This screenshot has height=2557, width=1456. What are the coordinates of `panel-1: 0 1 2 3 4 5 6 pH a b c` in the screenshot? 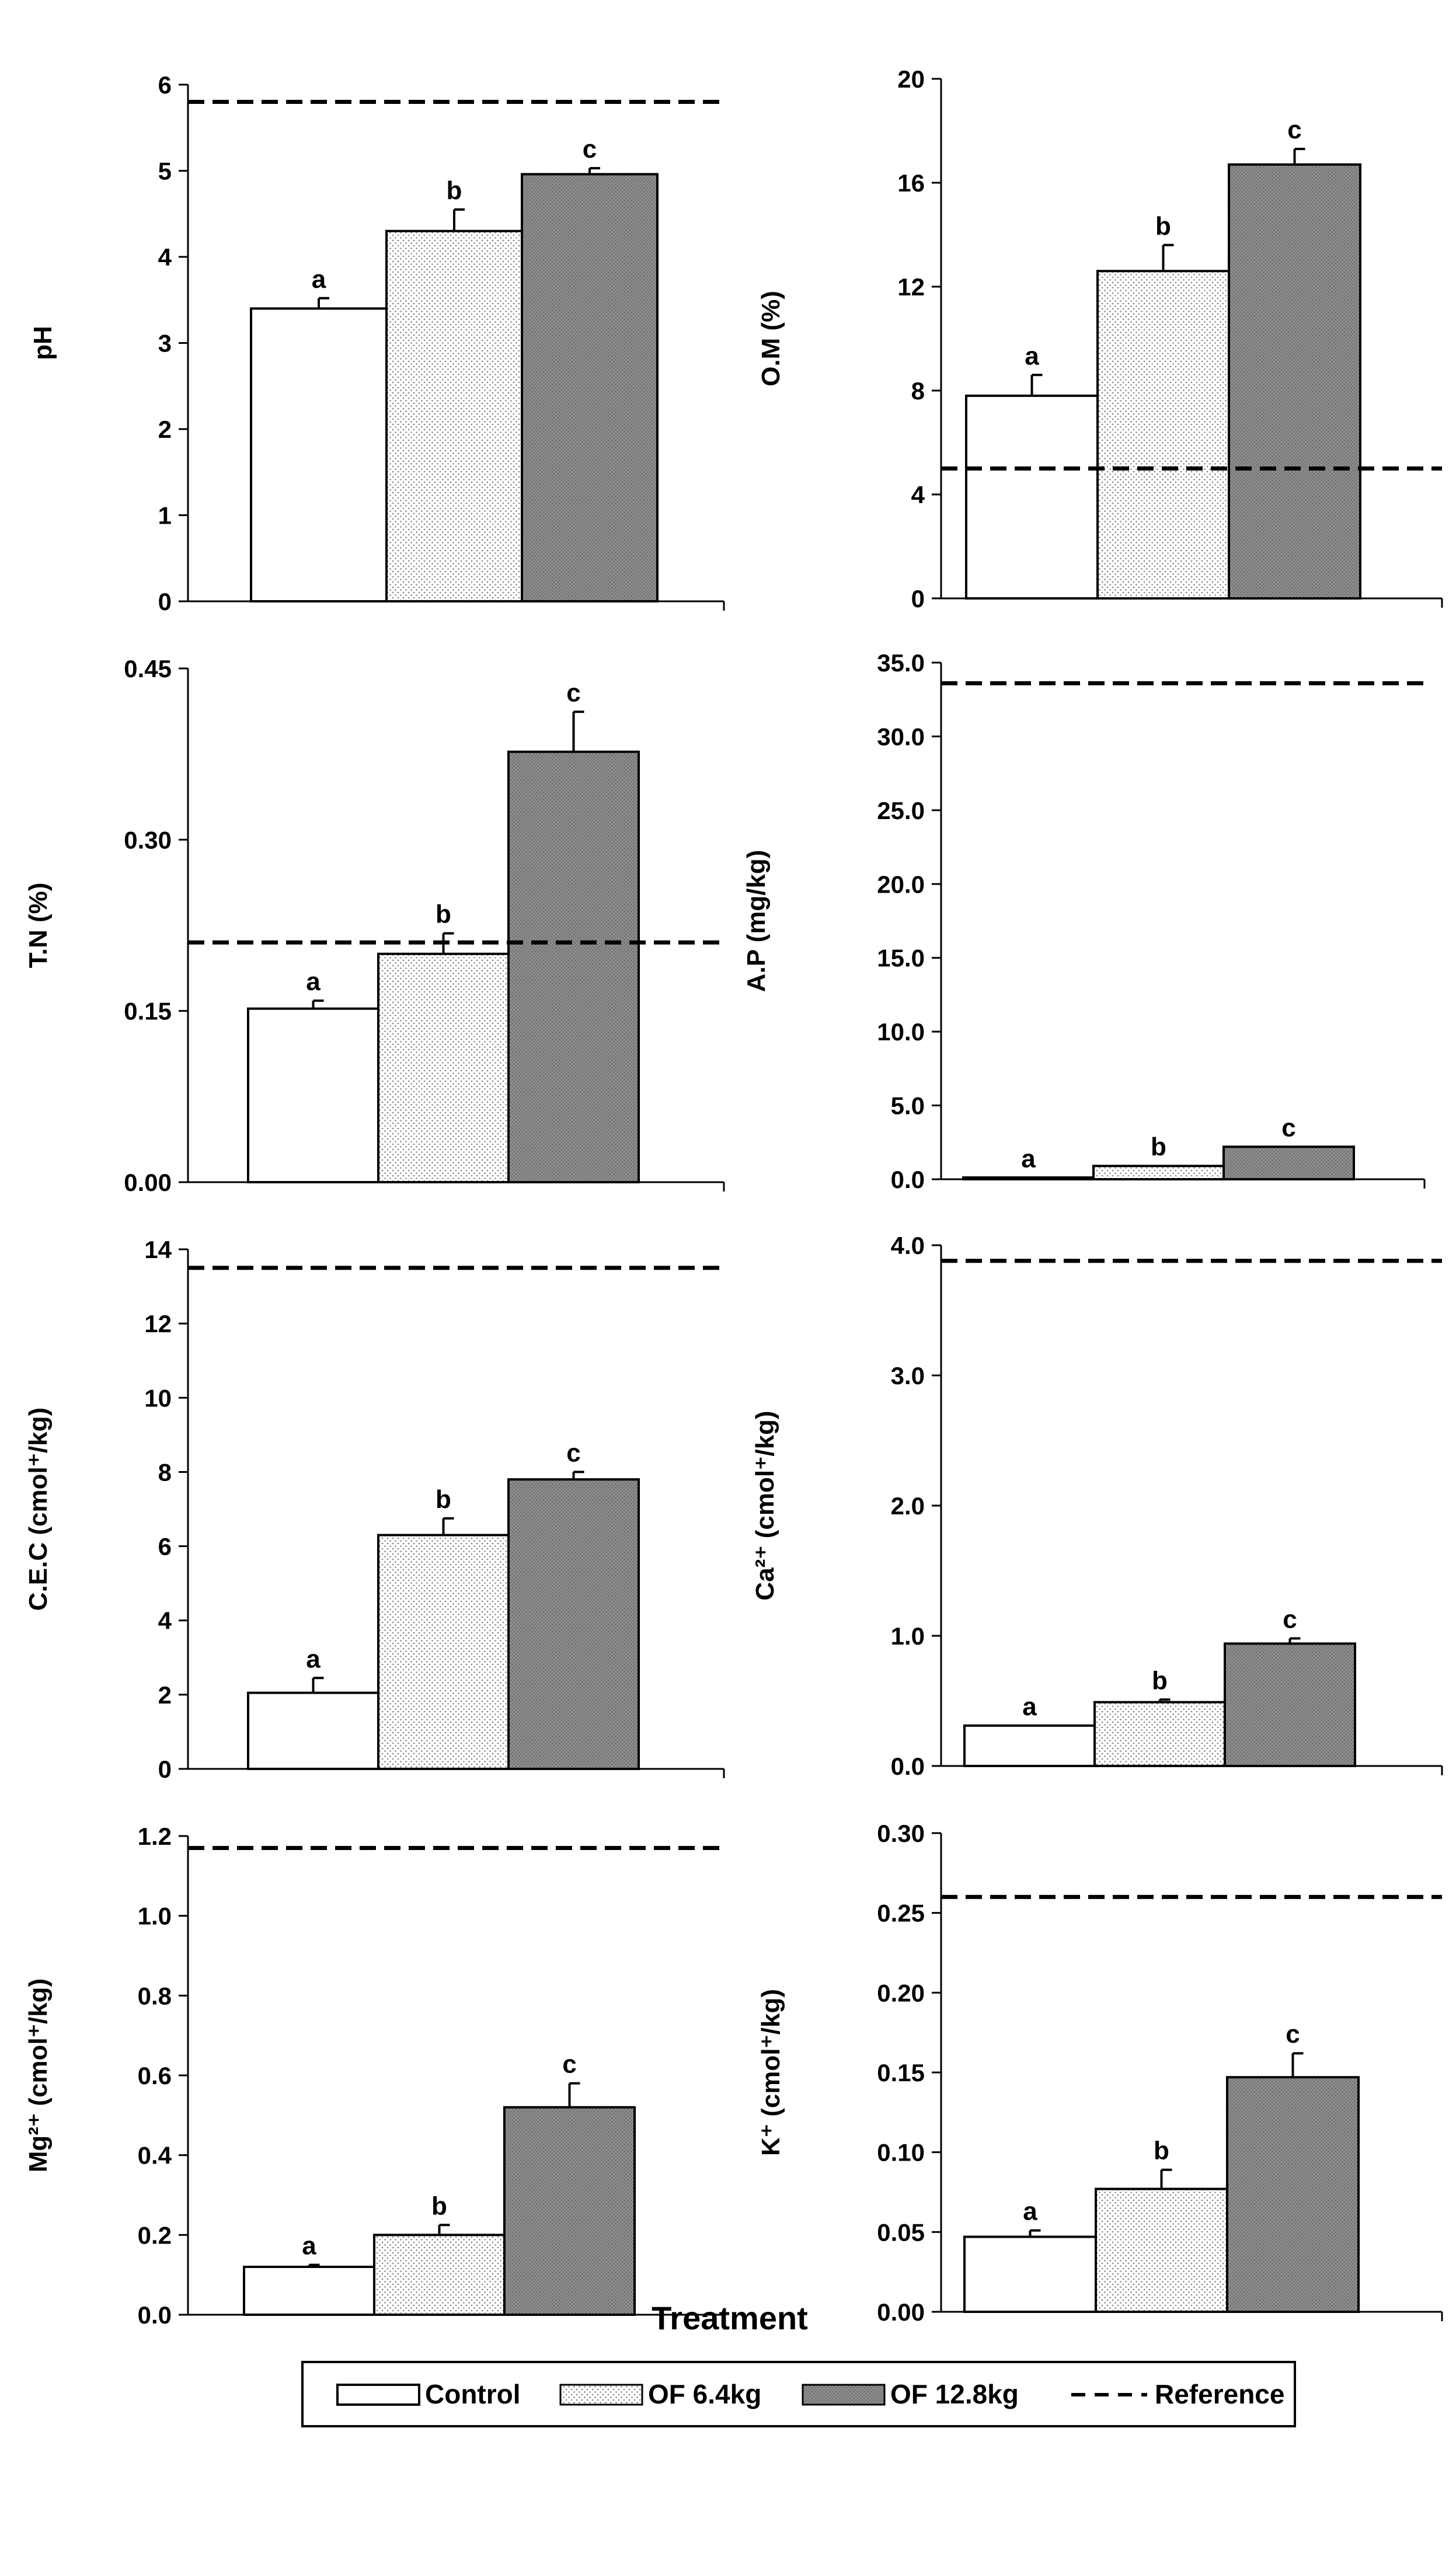 It's located at (377, 343).